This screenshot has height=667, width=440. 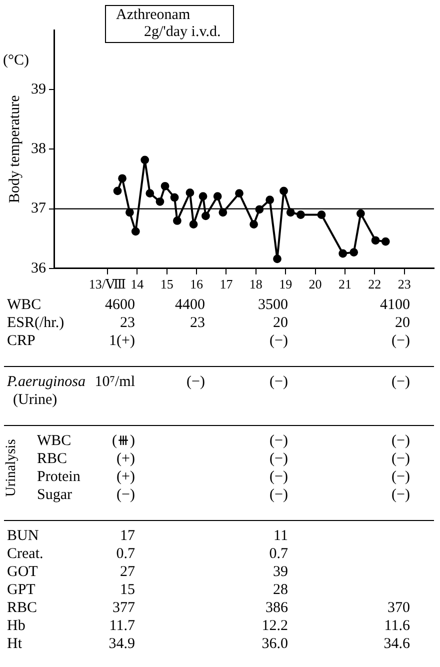 I want to click on text: Ht 34.9 36.0 34.6, so click(x=208, y=644).